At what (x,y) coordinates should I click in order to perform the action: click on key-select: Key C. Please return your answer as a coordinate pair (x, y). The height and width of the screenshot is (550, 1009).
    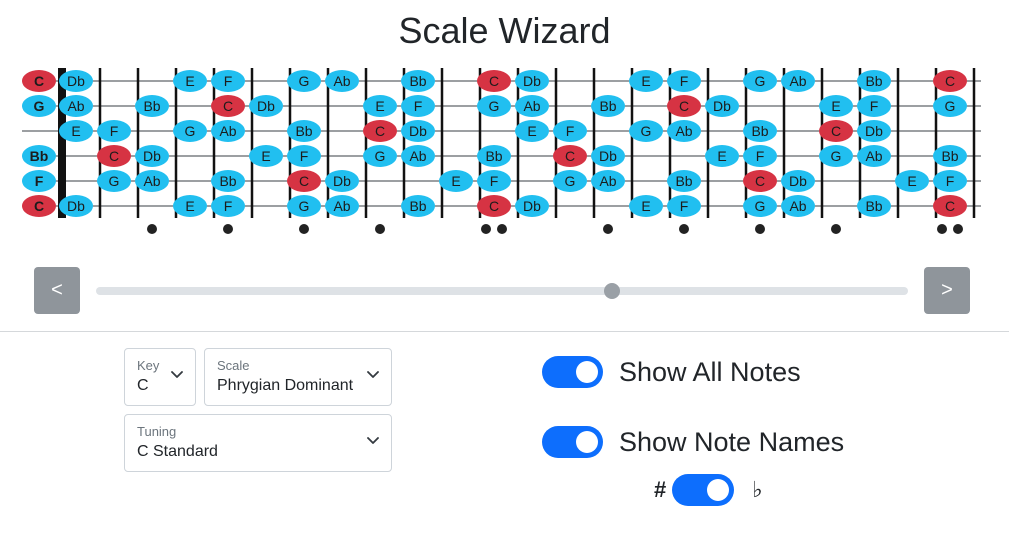
    Looking at the image, I should click on (160, 377).